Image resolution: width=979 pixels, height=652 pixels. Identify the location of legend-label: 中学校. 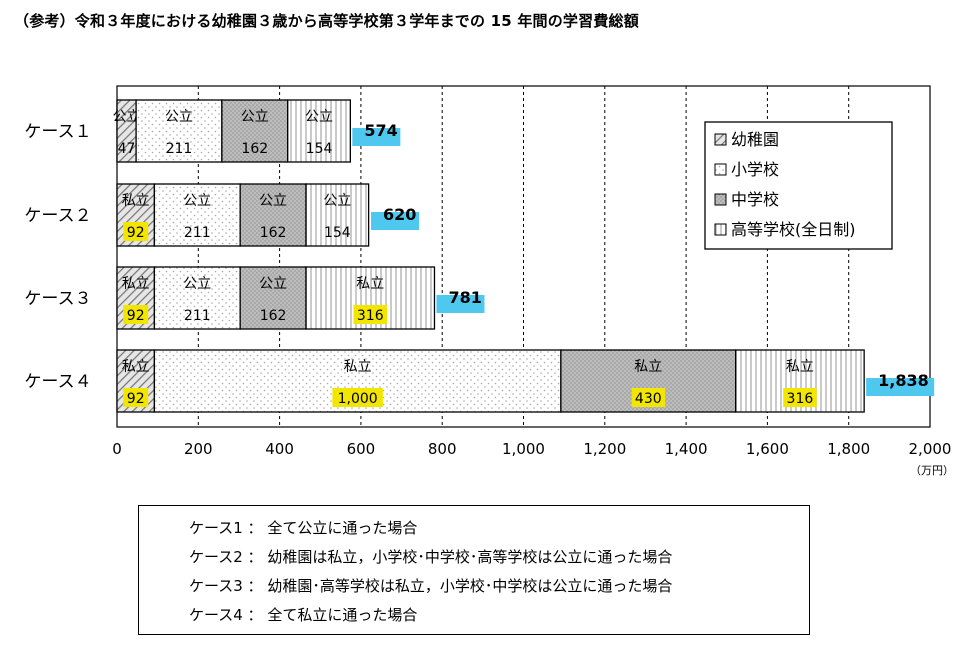
(755, 199).